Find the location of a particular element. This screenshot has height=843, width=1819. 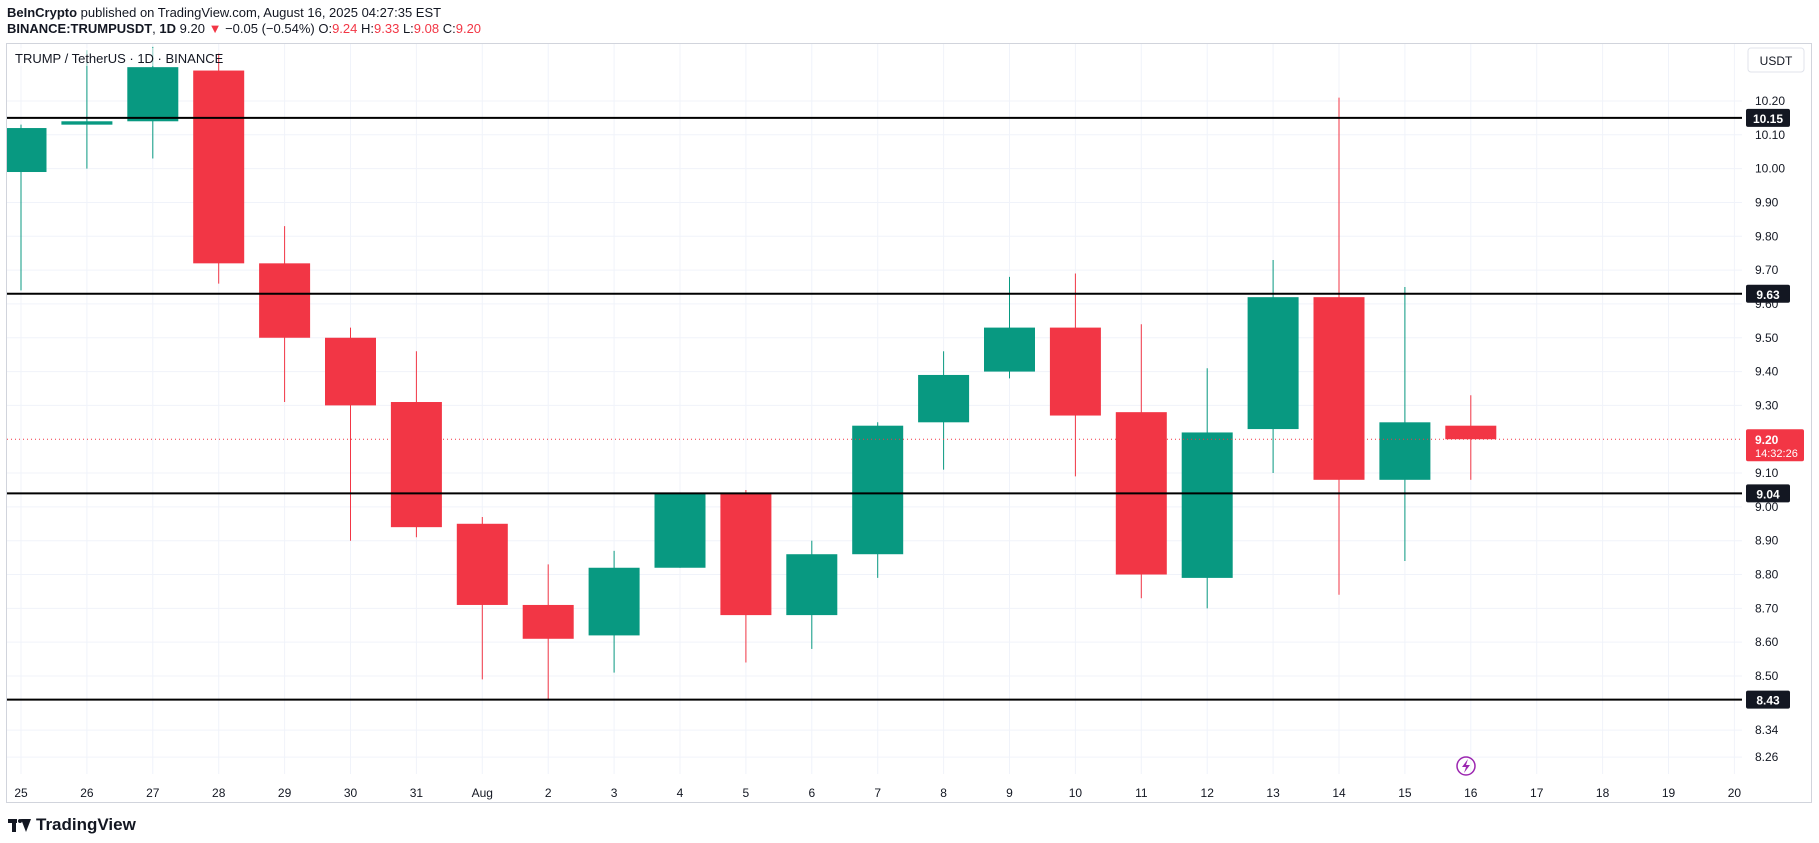

x-tick-label: 31 is located at coordinates (417, 793).